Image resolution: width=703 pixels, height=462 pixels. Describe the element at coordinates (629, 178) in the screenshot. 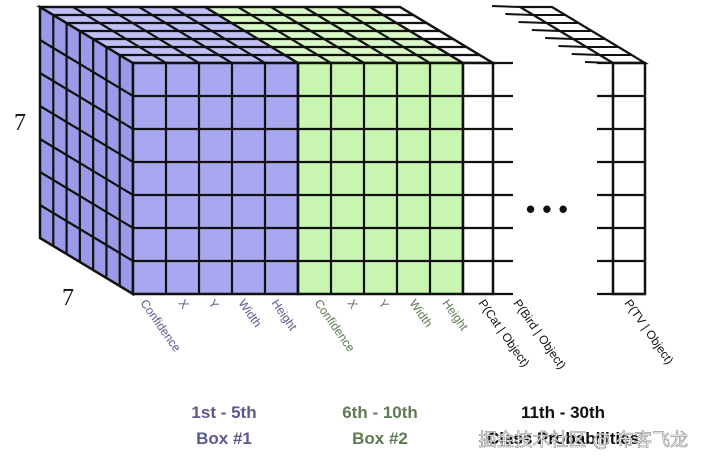

I see `last-class-front-face` at that location.